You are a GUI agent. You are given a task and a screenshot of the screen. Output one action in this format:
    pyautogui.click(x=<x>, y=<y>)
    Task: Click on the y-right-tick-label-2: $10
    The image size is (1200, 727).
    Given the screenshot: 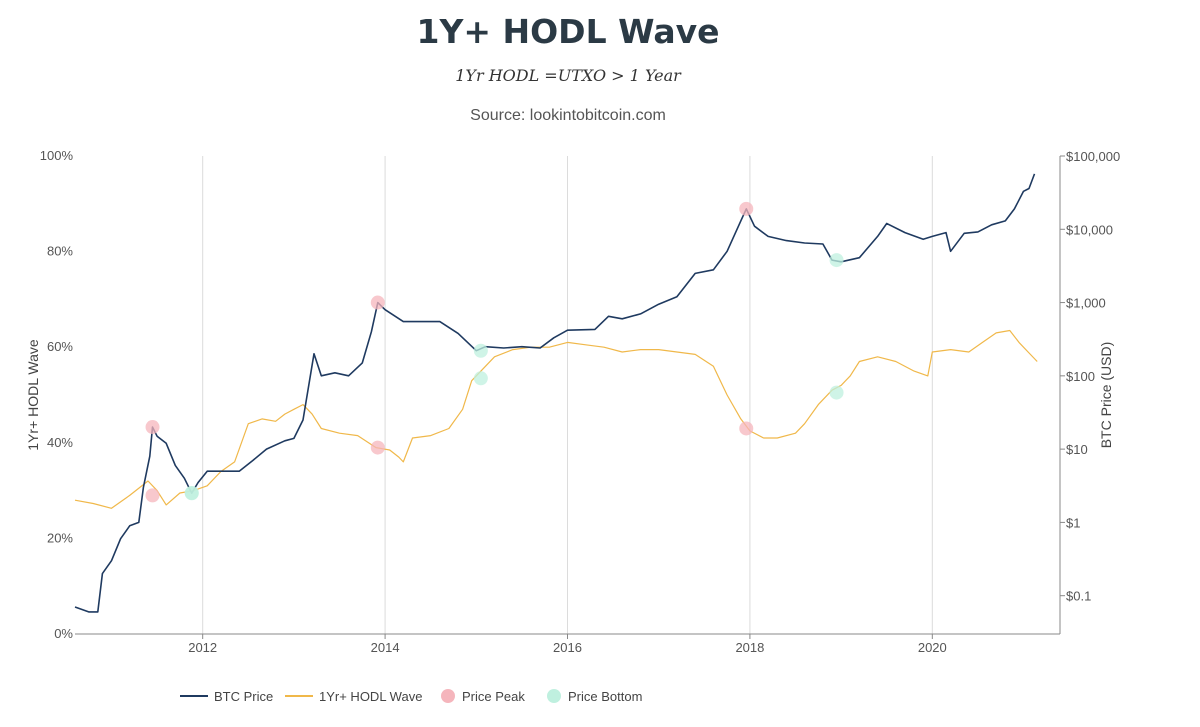 What is the action you would take?
    pyautogui.click(x=1077, y=449)
    